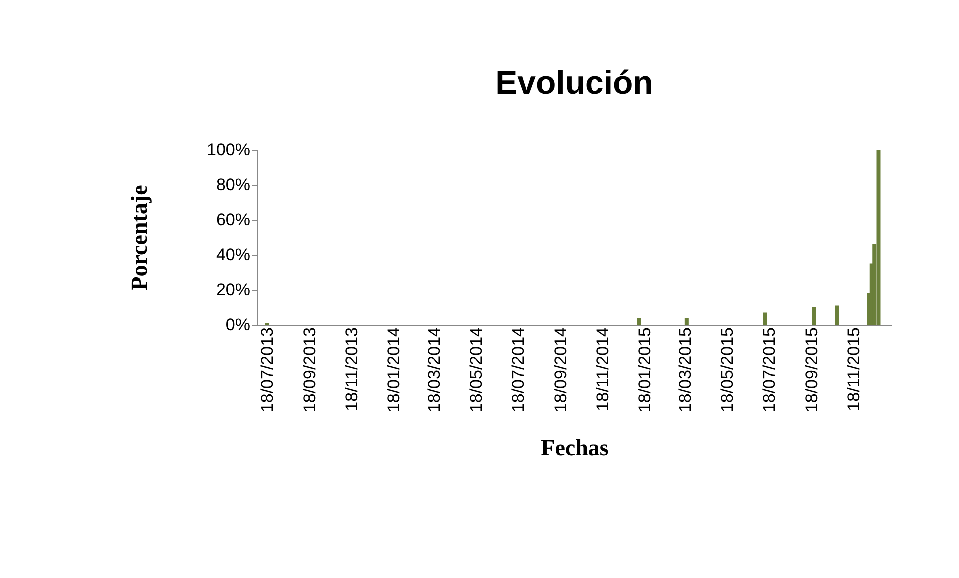 The height and width of the screenshot is (578, 959). Describe the element at coordinates (267, 370) in the screenshot. I see `x-tick-label: 18/07/2013` at that location.